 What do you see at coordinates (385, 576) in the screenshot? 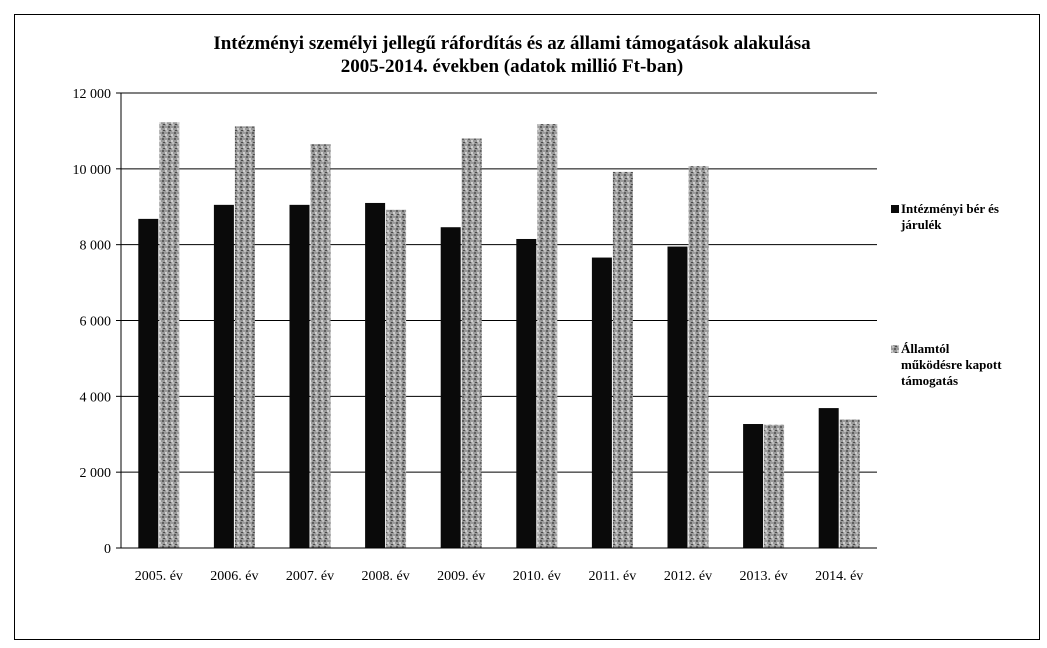
I see `x-tick-label: 2008. év` at bounding box center [385, 576].